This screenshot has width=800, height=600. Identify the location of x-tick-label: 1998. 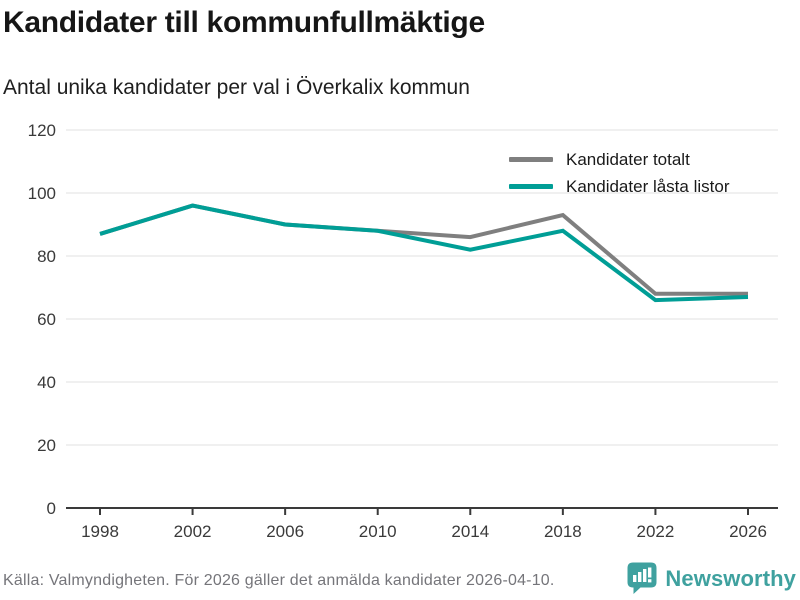
(100, 531).